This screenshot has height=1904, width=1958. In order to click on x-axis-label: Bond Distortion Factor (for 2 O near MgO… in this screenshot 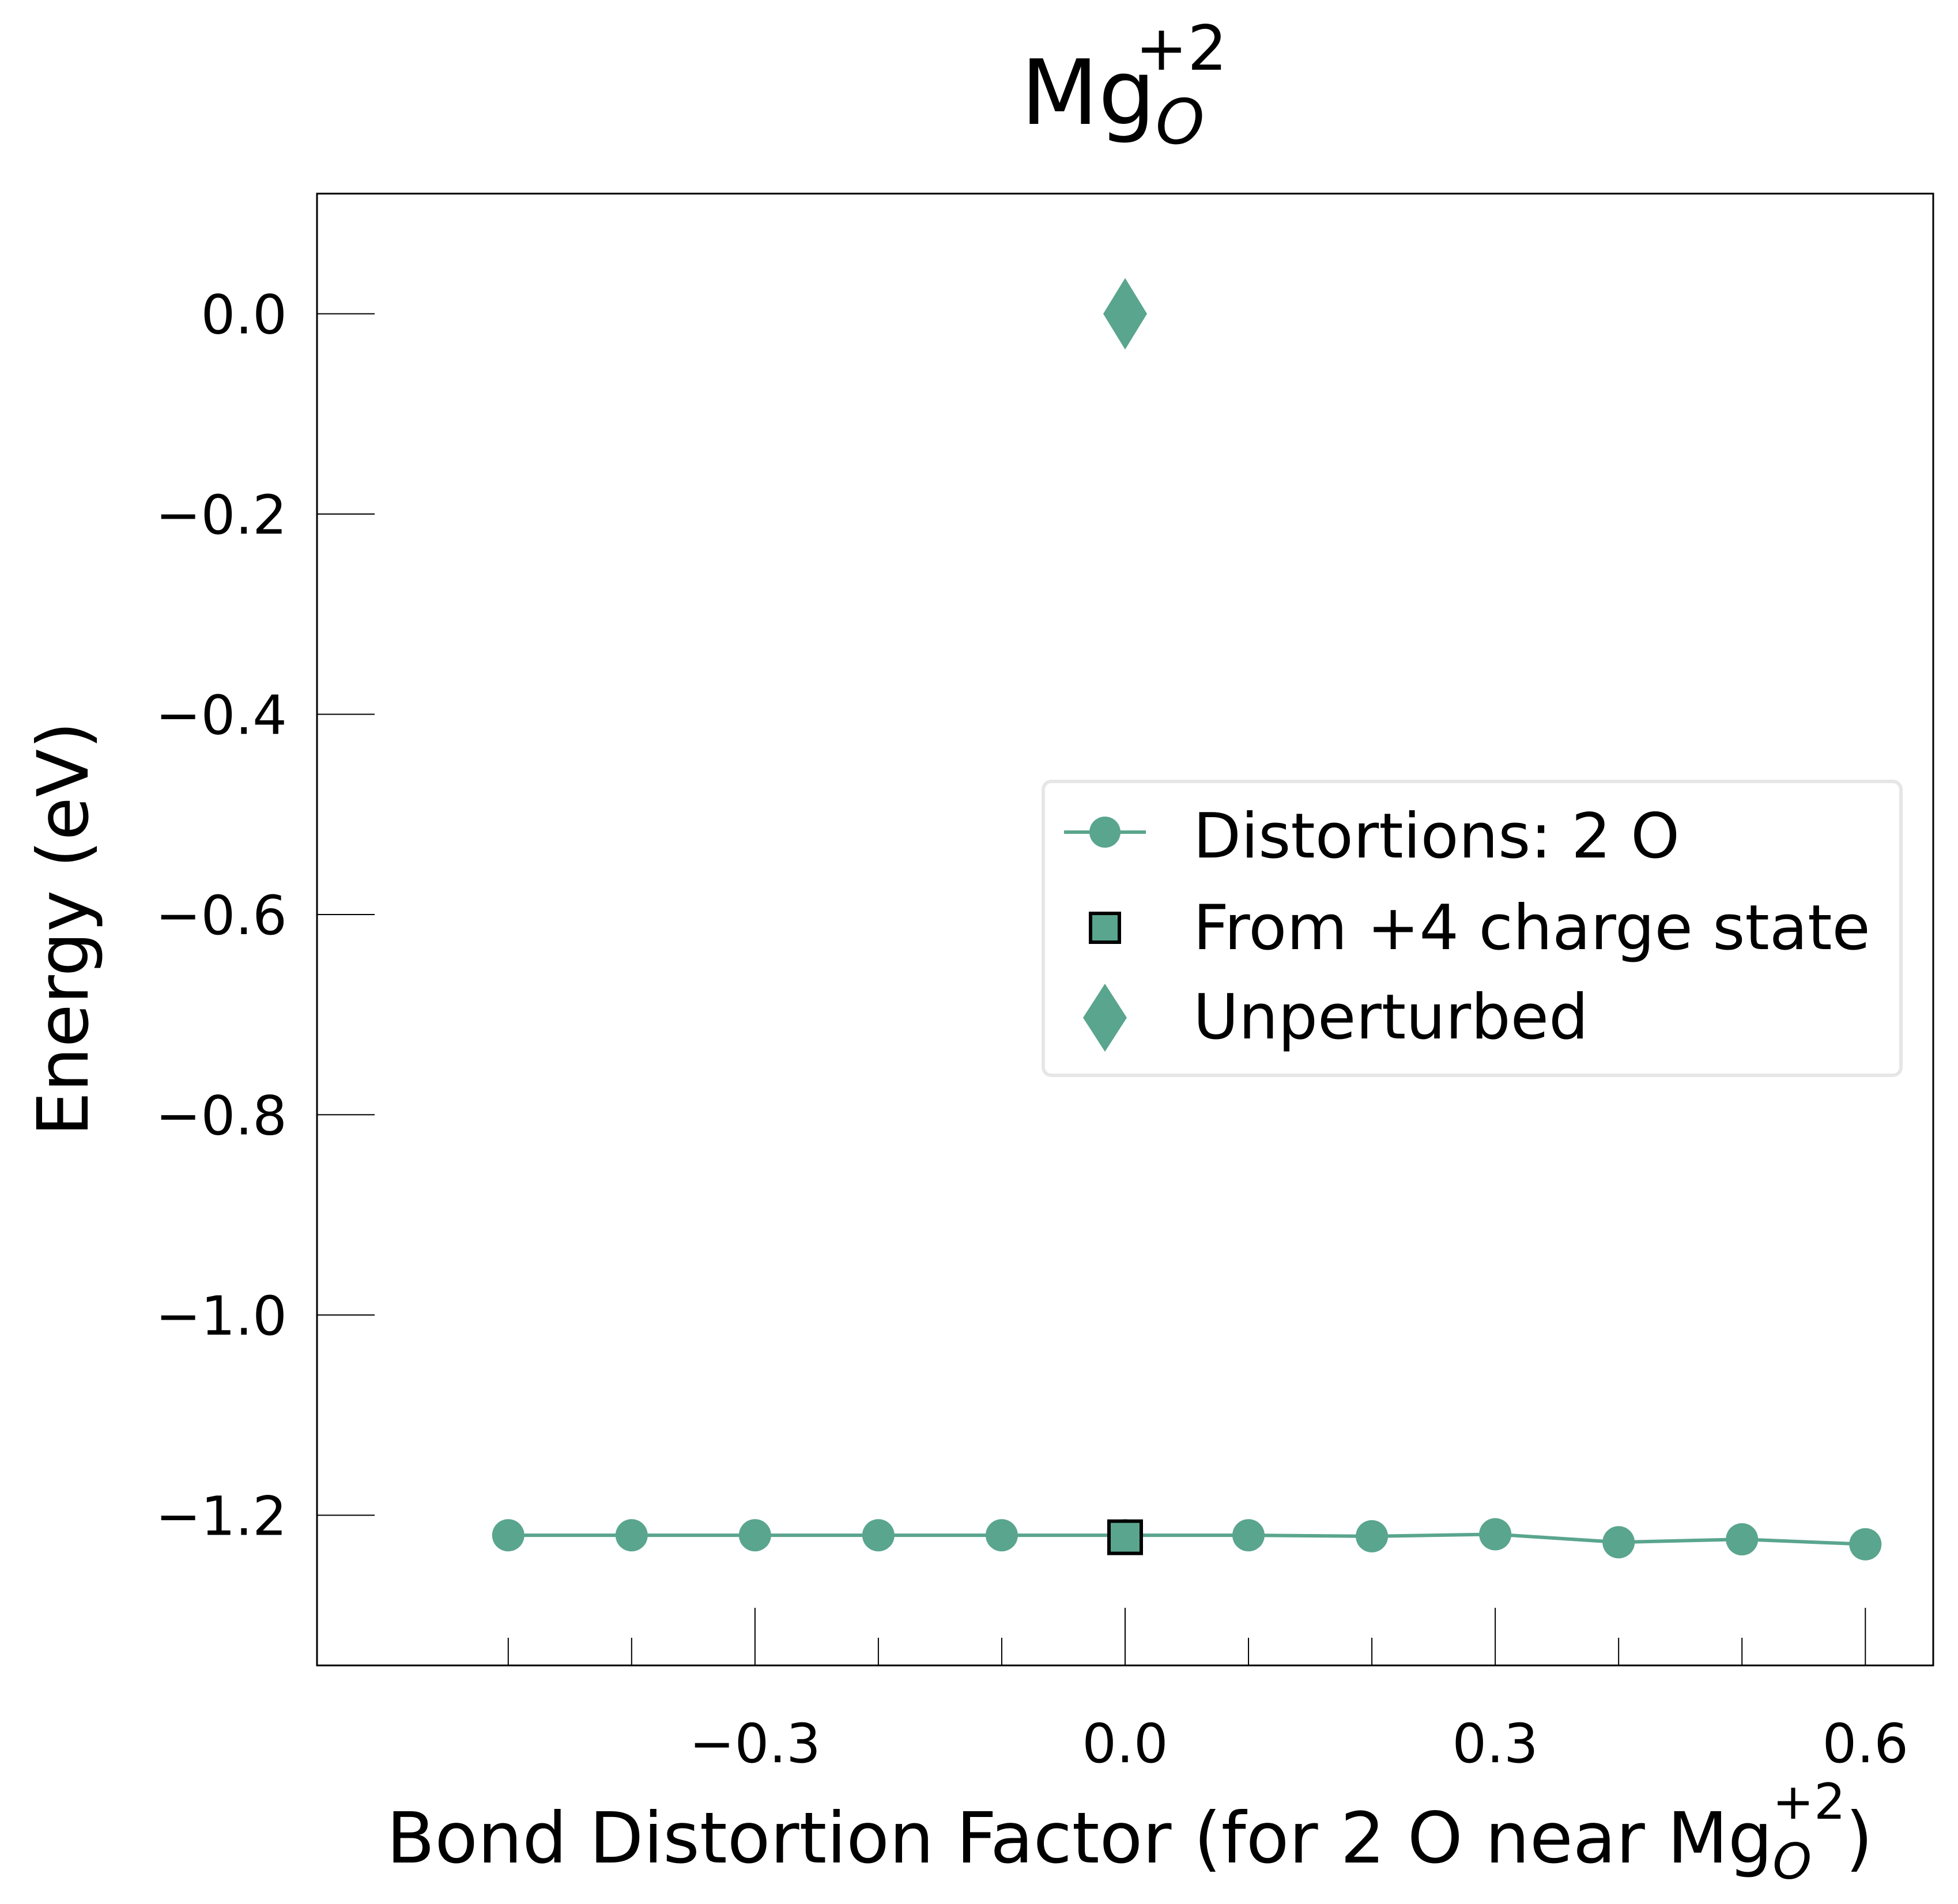, I will do `click(1130, 1832)`.